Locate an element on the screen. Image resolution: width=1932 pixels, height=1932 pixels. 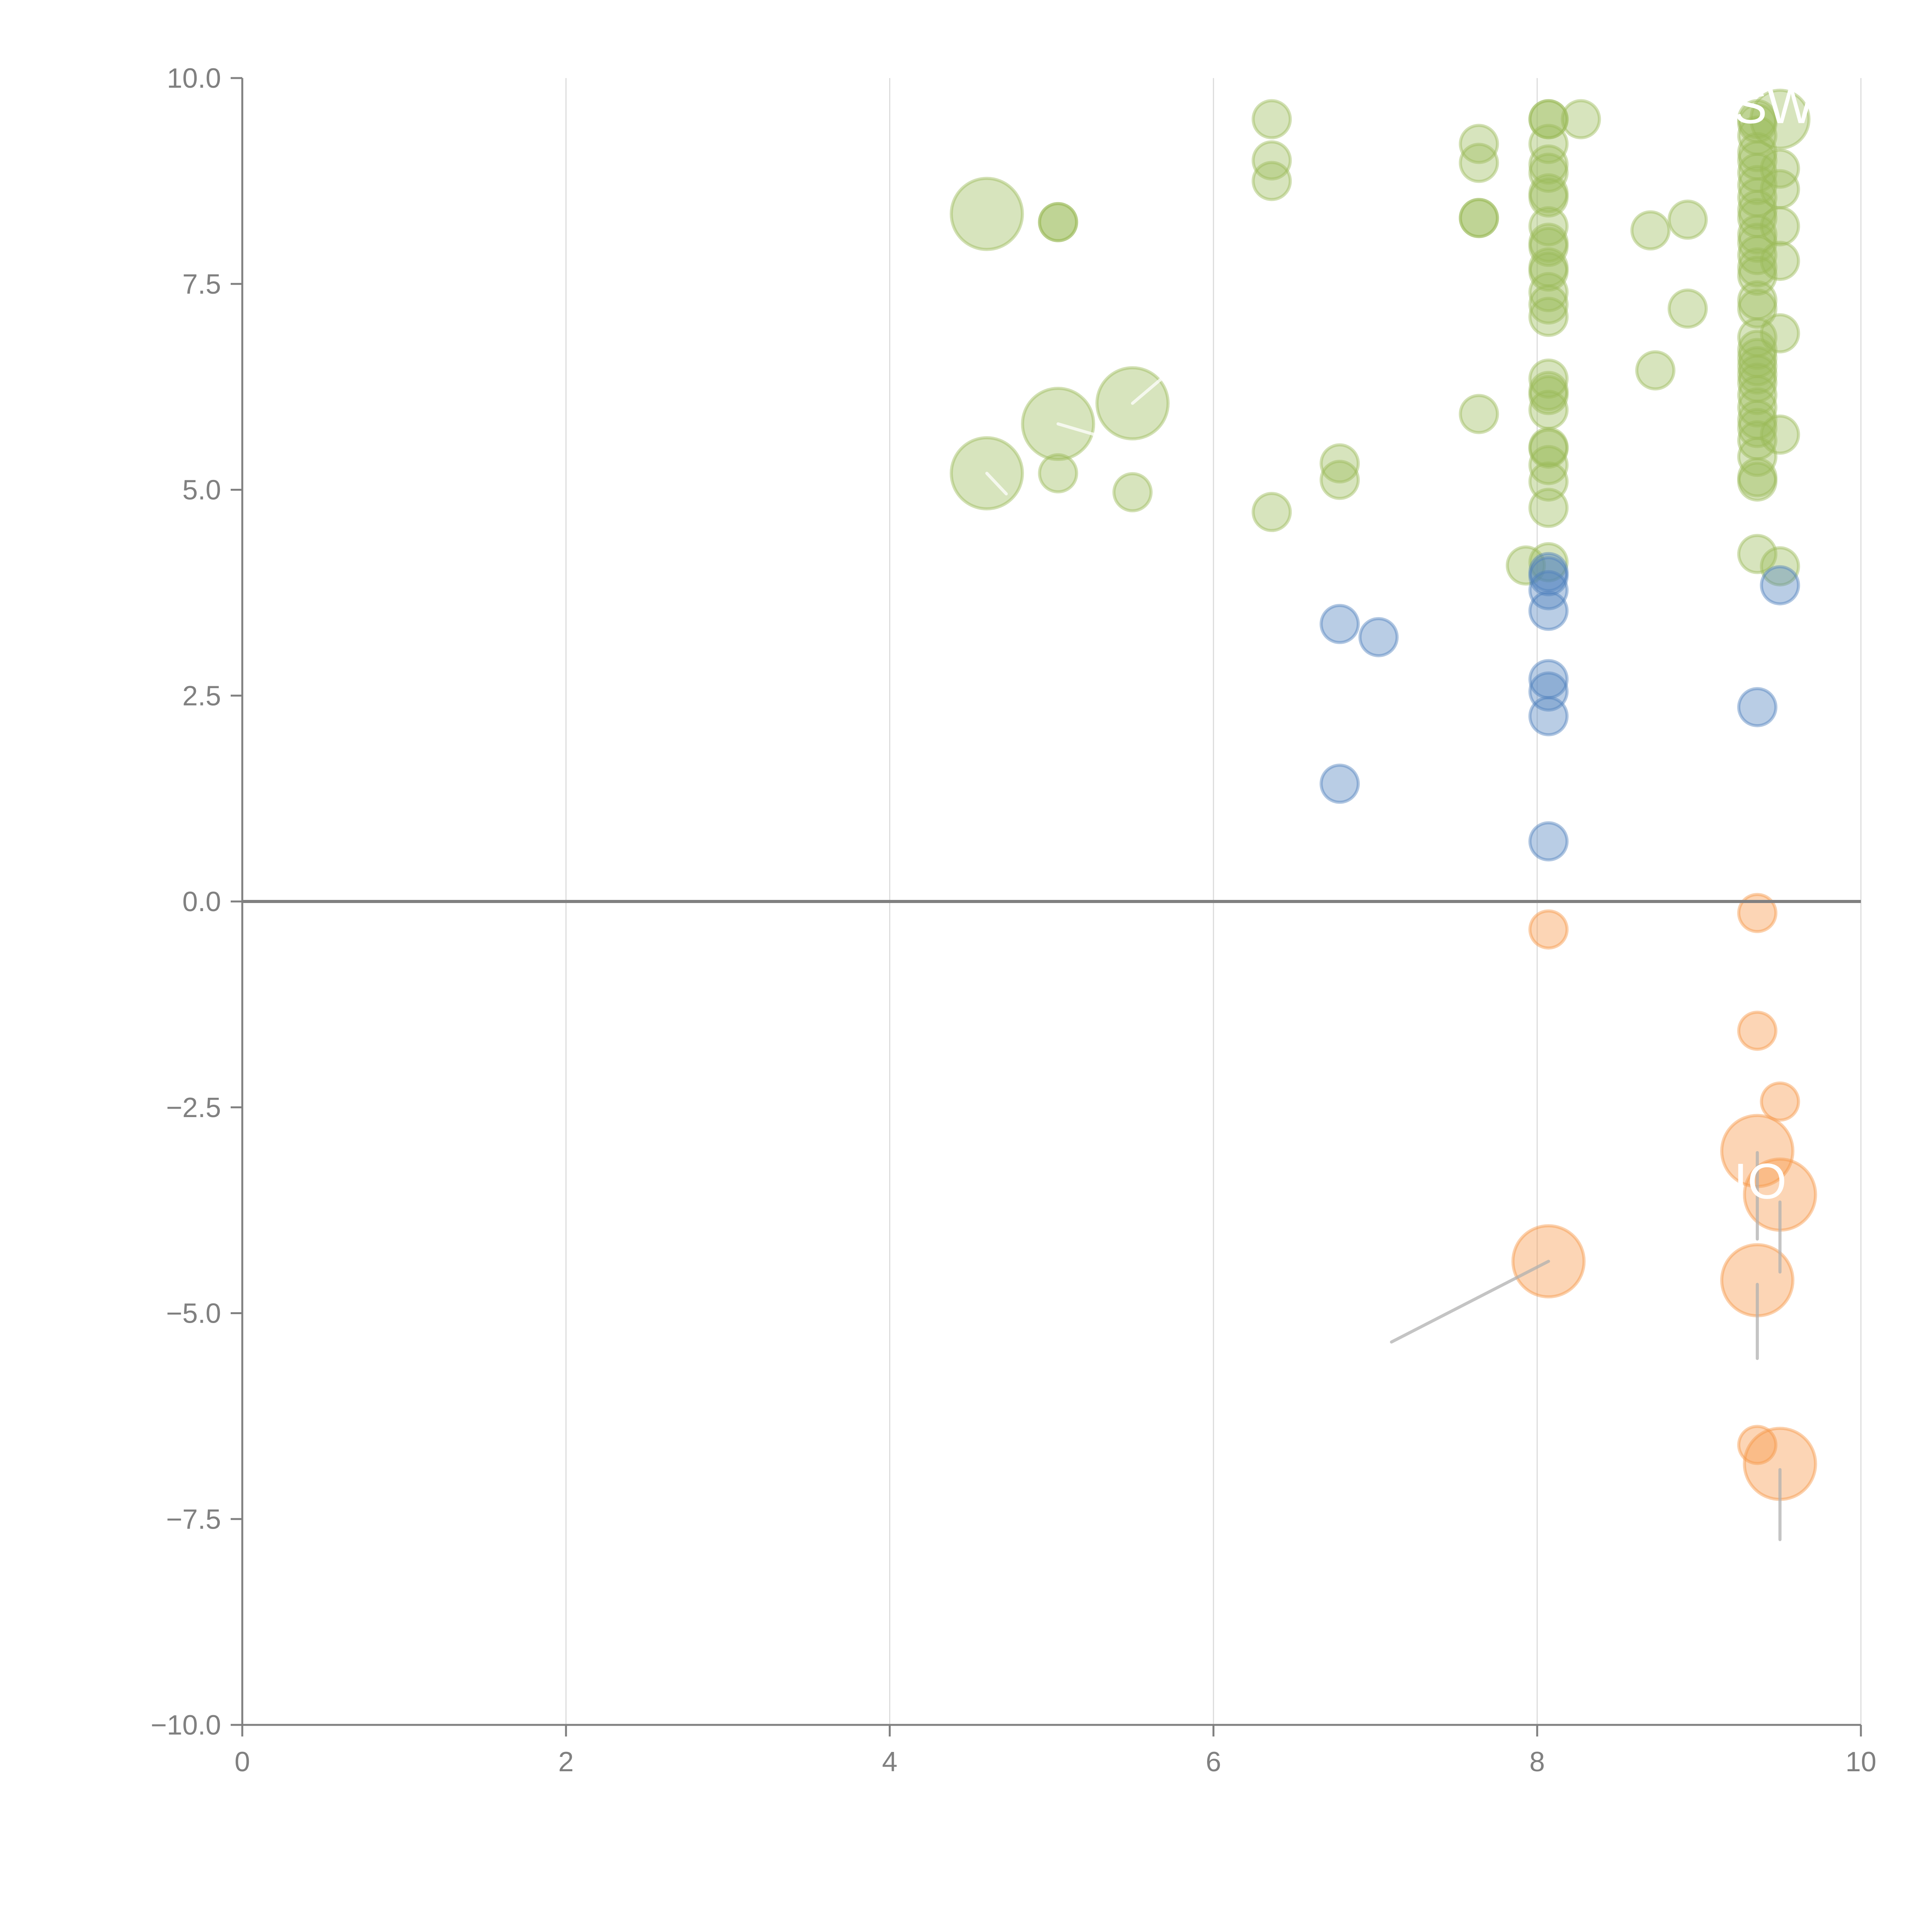
annotation-label: SW is located at coordinates (1774, 106).